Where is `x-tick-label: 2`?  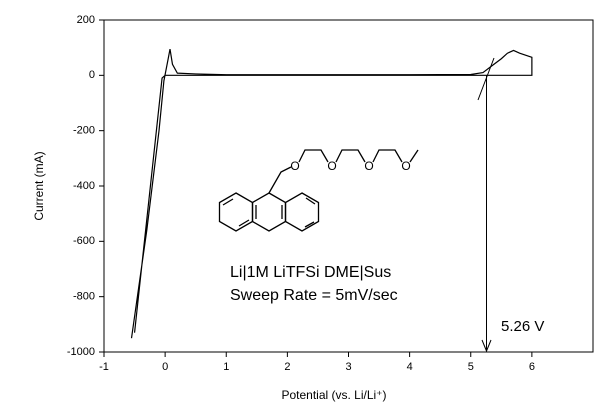
x-tick-label: 2 is located at coordinates (287, 367).